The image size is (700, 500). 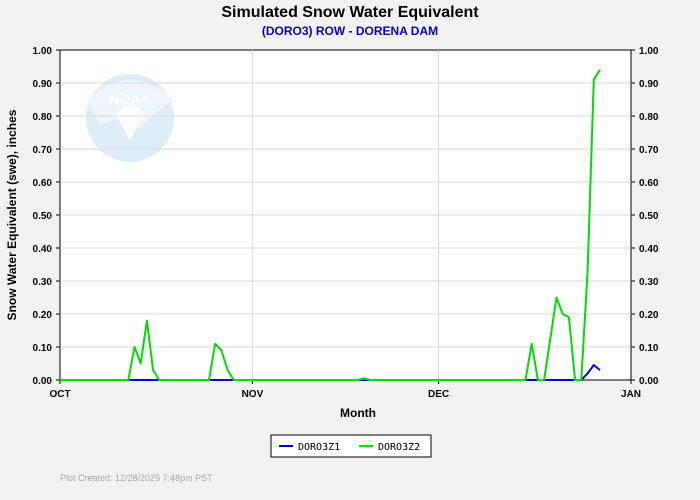 What do you see at coordinates (350, 12) in the screenshot?
I see `chart-title: Simulated Snow Water Equivalent` at bounding box center [350, 12].